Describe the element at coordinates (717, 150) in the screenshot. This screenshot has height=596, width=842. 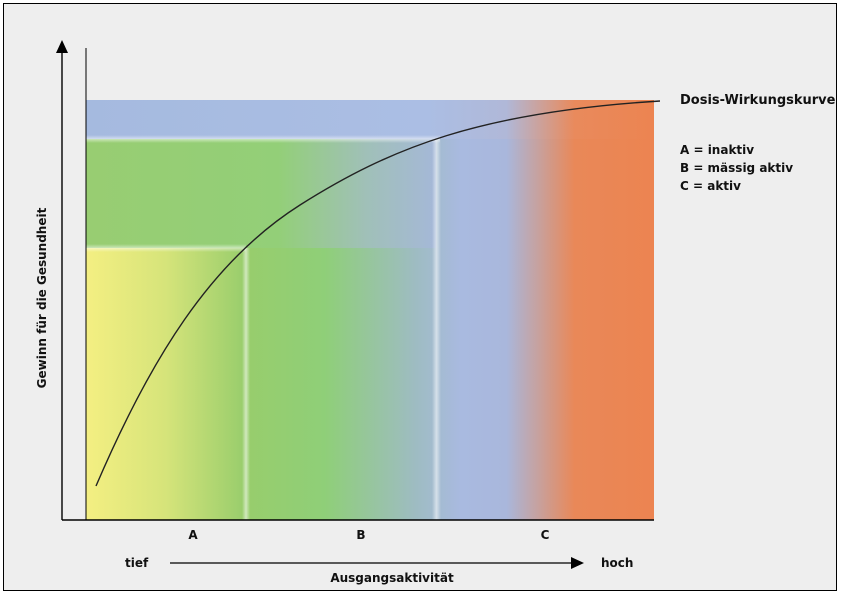
I see `legend-item-a: A = inaktiv` at that location.